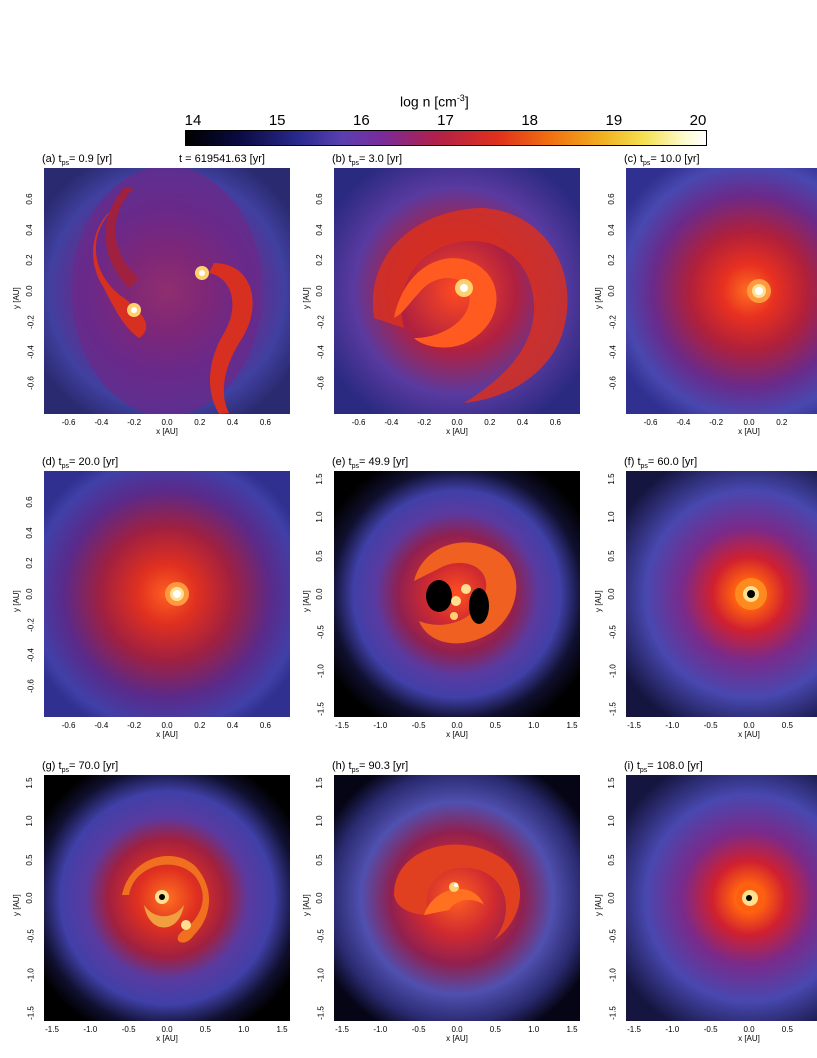 The image size is (817, 1058). I want to click on density-field, so click(721, 898).